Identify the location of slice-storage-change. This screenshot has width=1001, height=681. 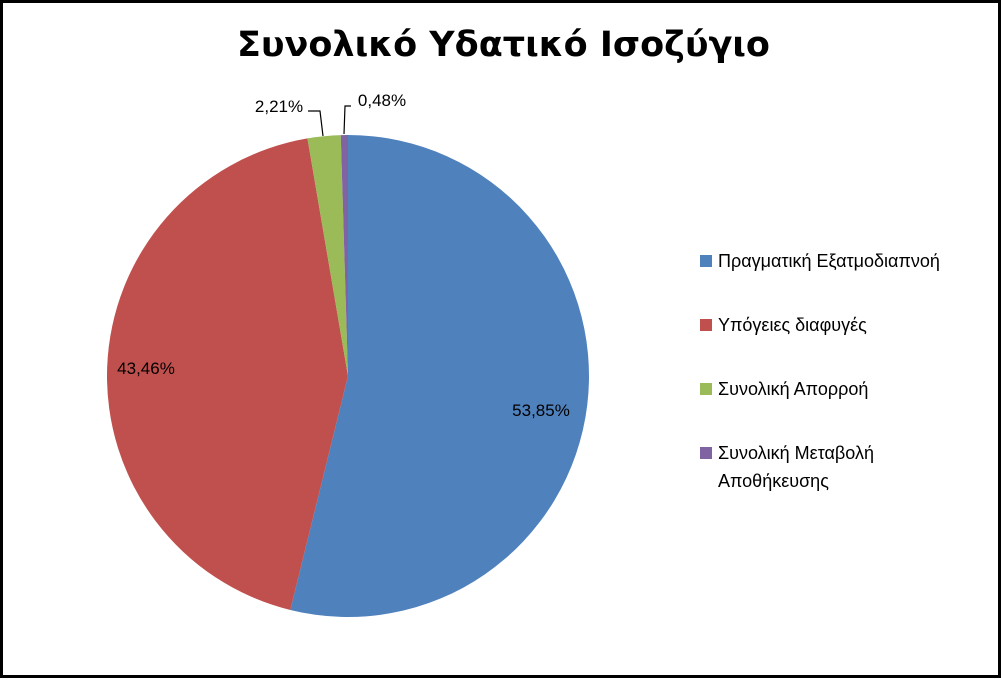
(344, 255).